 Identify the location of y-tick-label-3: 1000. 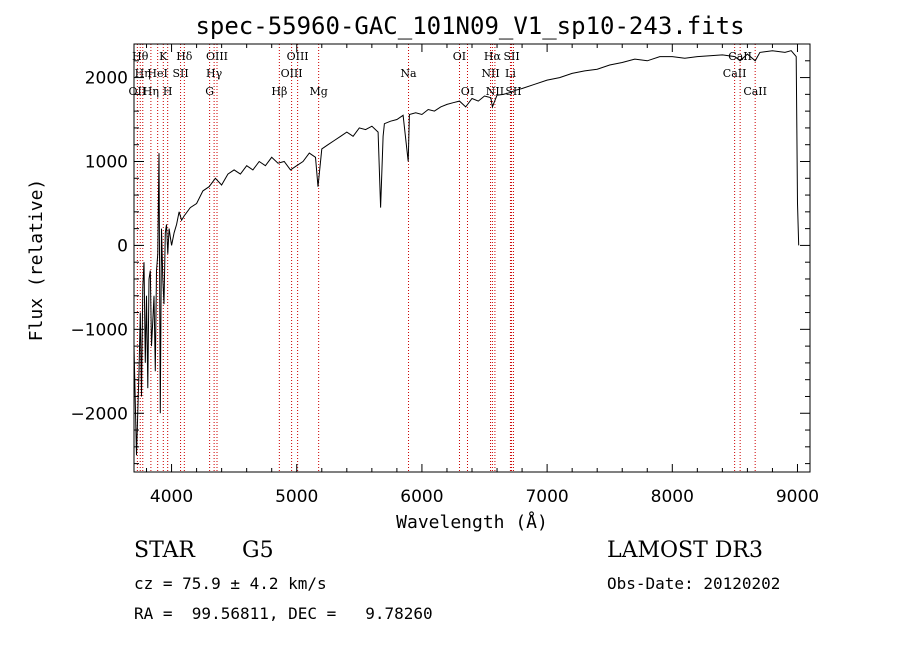
(106, 162).